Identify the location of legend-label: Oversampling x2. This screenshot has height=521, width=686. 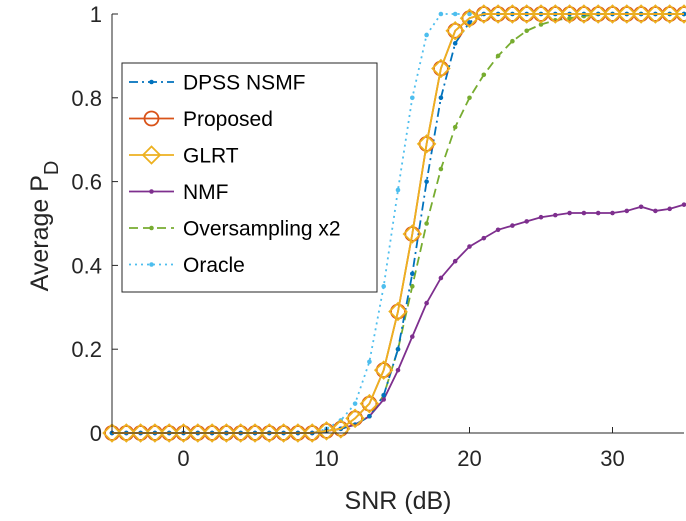
(262, 229).